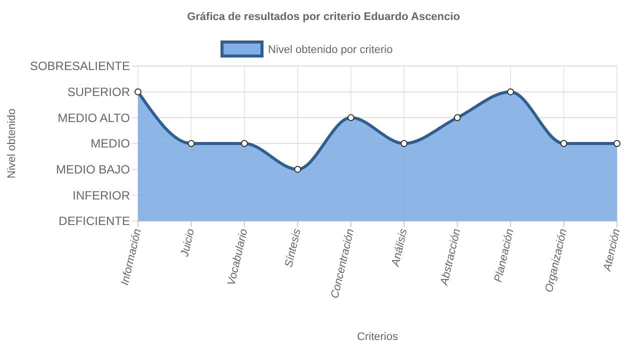  Describe the element at coordinates (293, 248) in the screenshot. I see `x-tick-label: Síntesis` at that location.